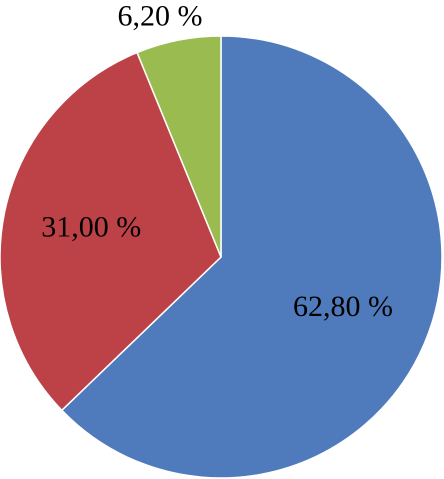 The image size is (444, 479). What do you see at coordinates (91, 227) in the screenshot?
I see `slice-label: 31,00 %` at bounding box center [91, 227].